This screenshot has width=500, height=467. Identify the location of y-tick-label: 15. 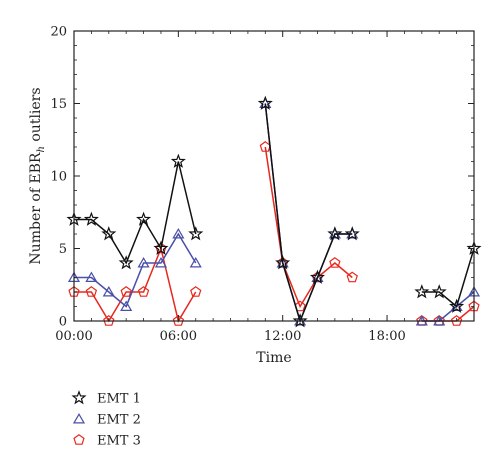
(58, 104).